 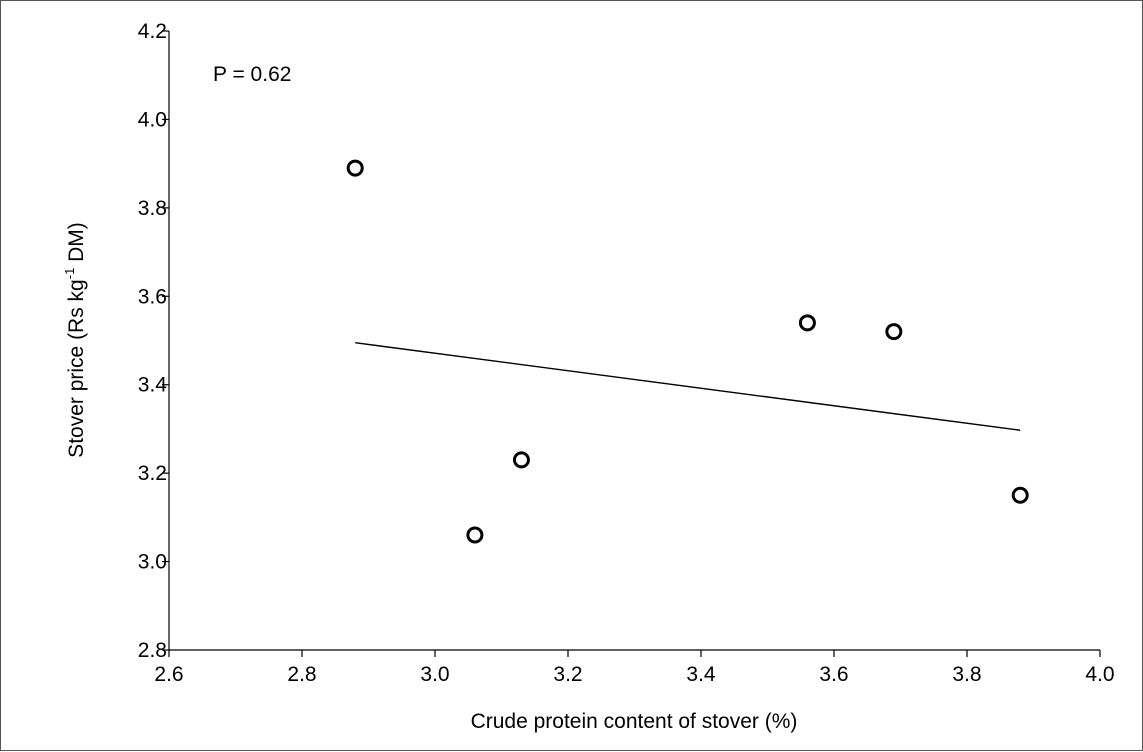 What do you see at coordinates (152, 650) in the screenshot?
I see `y-tick-label: 2.8` at bounding box center [152, 650].